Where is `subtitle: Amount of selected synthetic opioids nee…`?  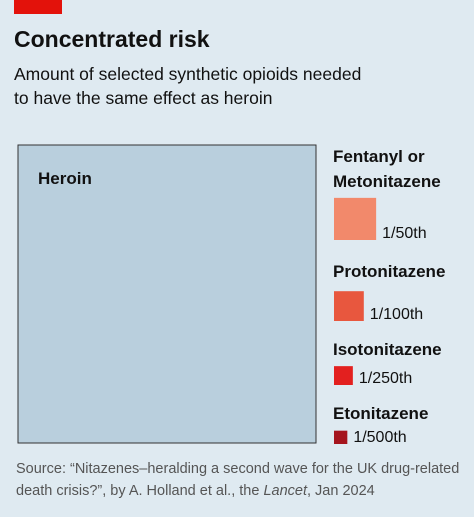
subtitle: Amount of selected synthetic opioids nee… is located at coordinates (187, 74).